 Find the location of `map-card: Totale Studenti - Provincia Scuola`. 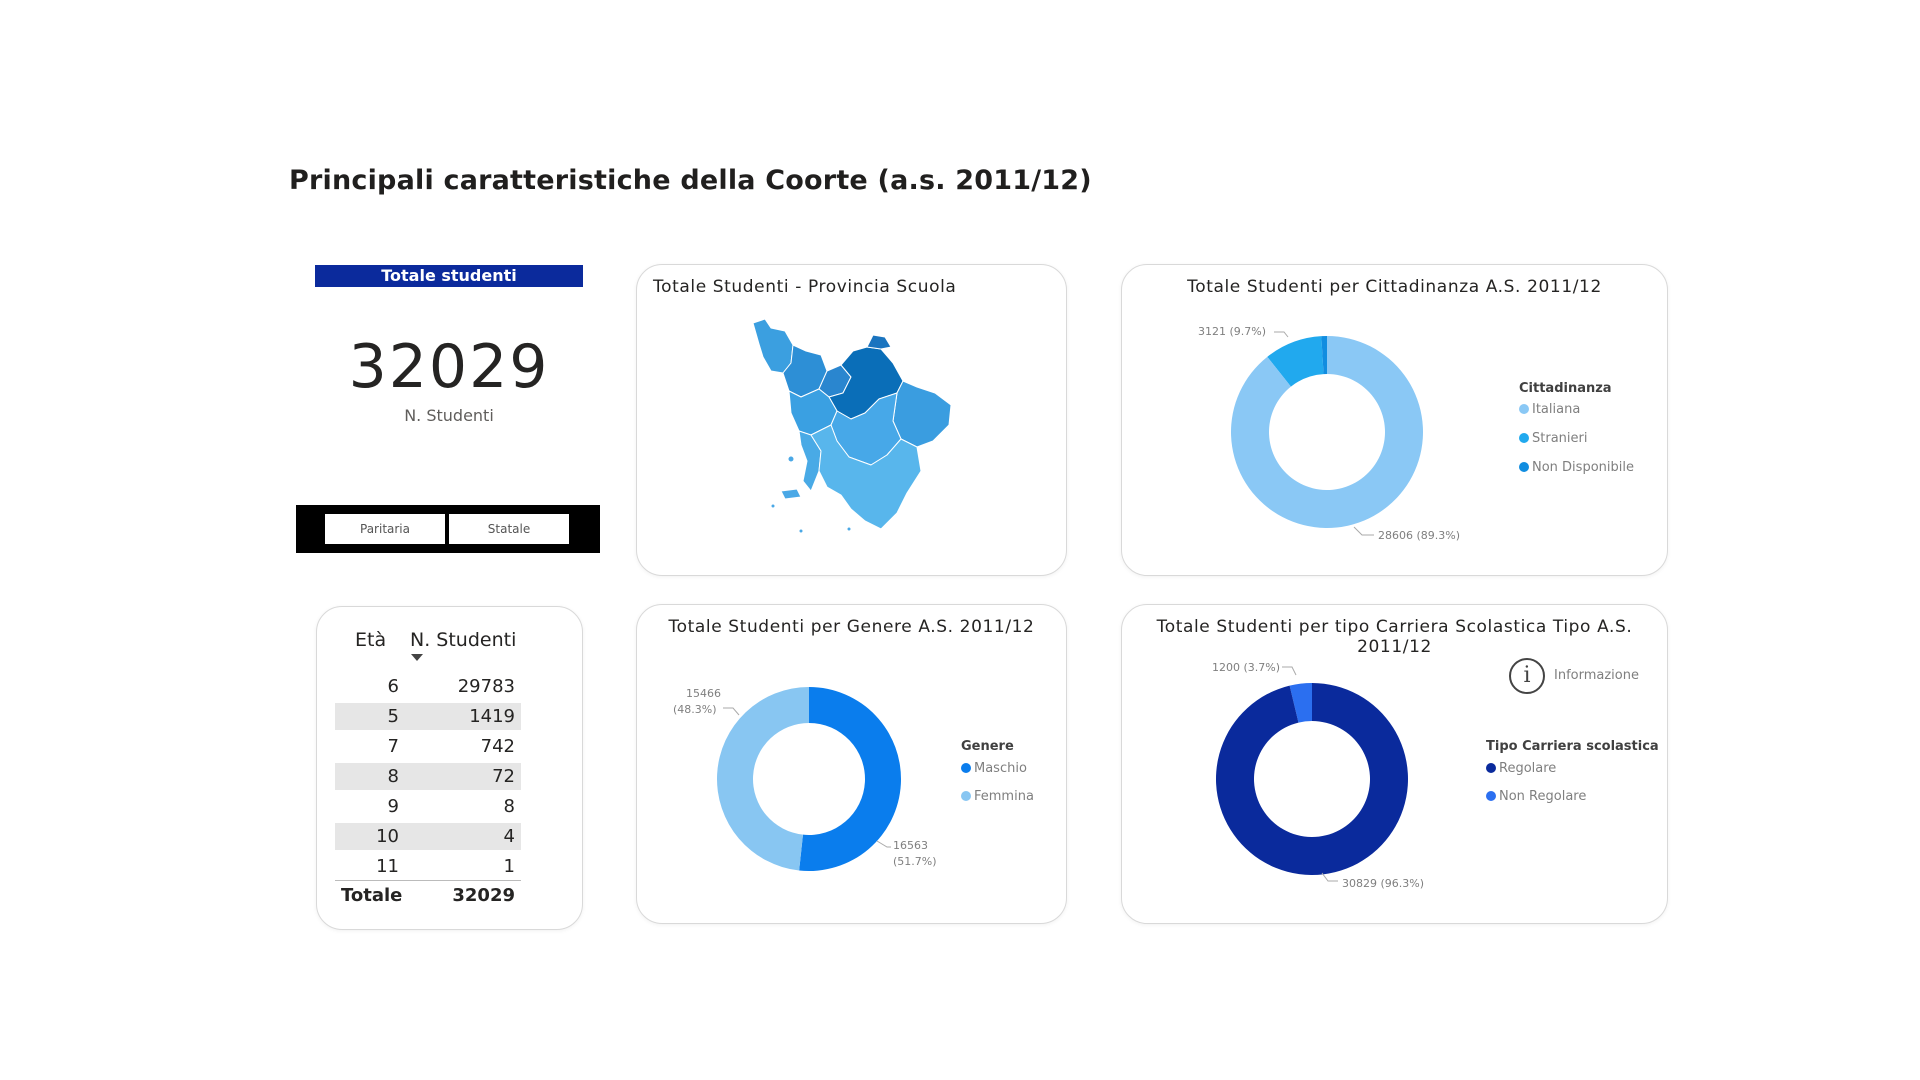

map-card: Totale Studenti - Provincia Scuola is located at coordinates (851, 420).